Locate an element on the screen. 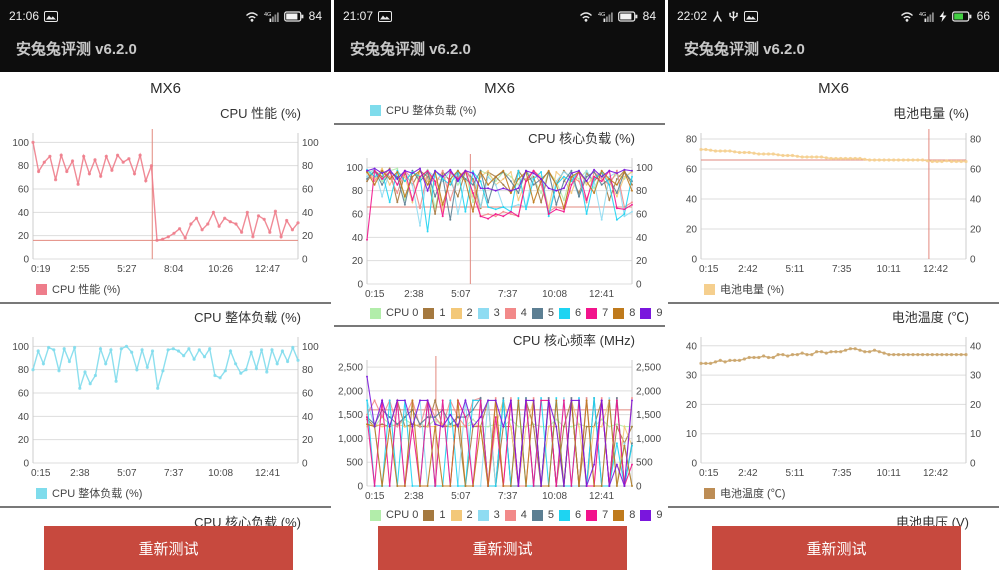 This screenshot has height=588, width=1000. svg-text: 1,000 is located at coordinates (648, 439).